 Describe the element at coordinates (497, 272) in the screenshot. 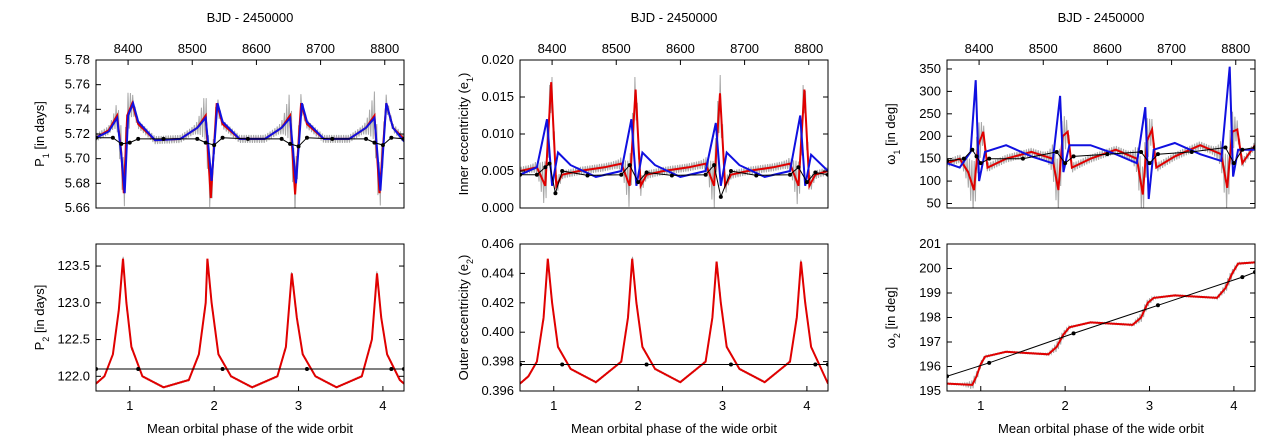

I see `y-tick-label: 0.404` at that location.